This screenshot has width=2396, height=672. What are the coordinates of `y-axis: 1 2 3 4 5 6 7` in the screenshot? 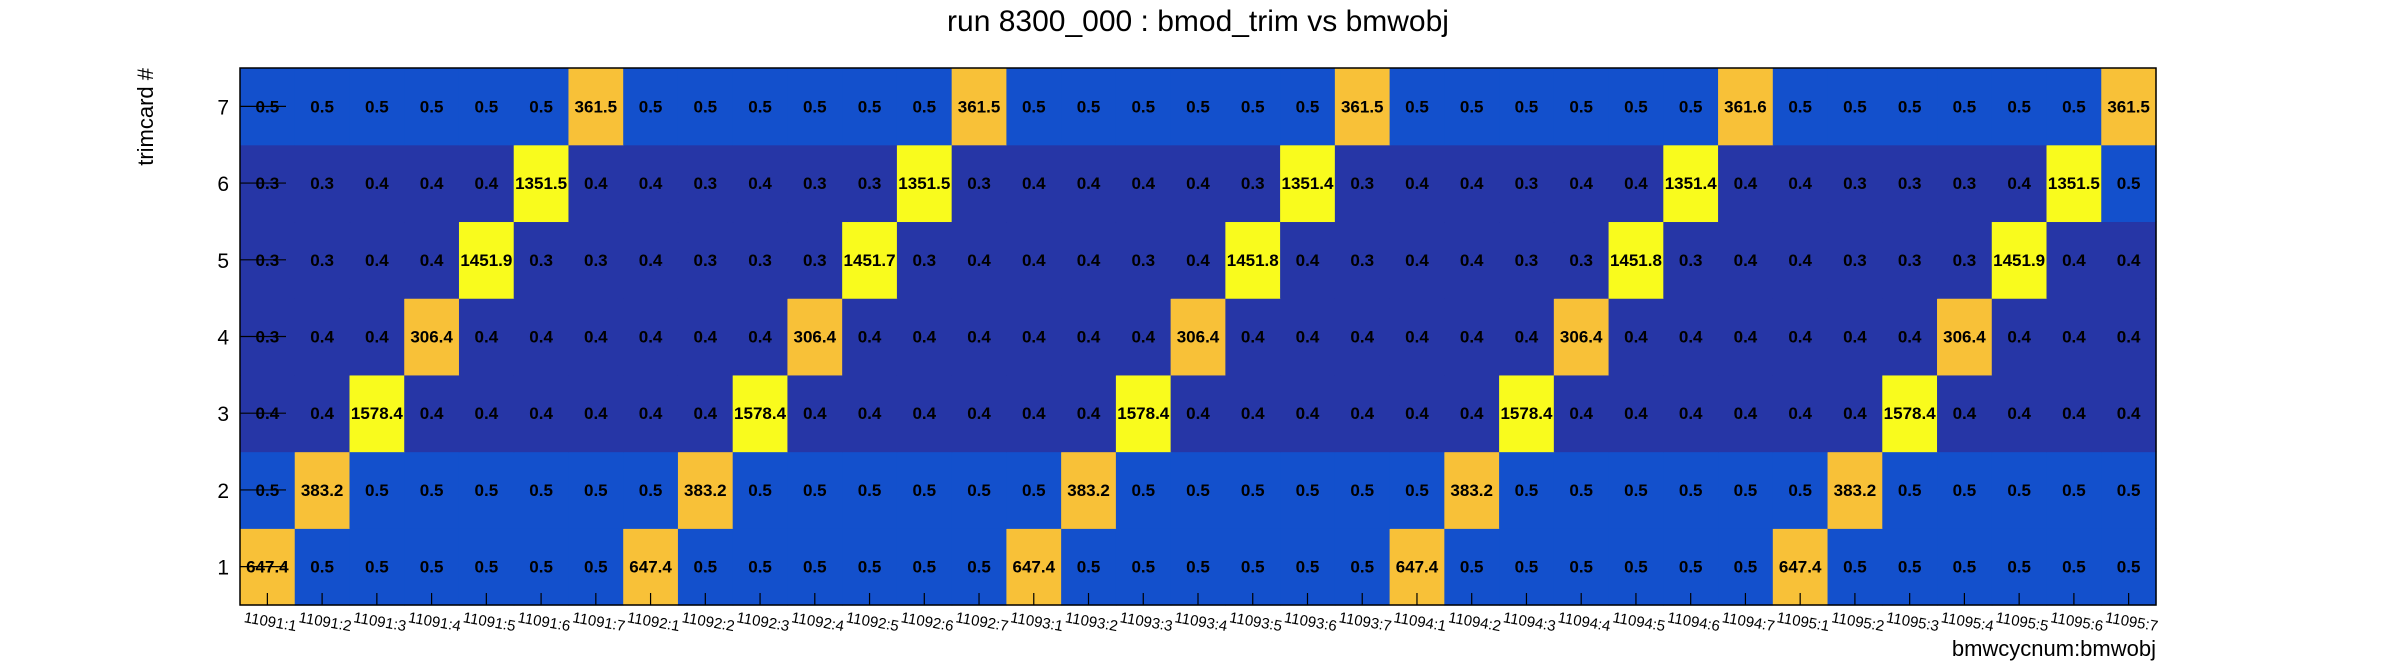 It's located at (251, 338).